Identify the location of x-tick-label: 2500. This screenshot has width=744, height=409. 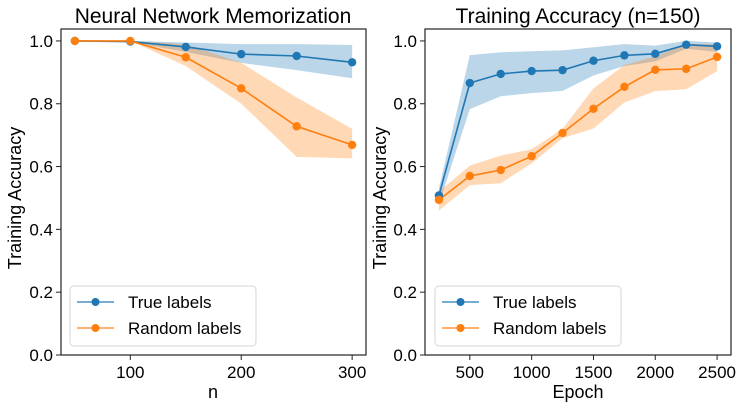
(717, 372).